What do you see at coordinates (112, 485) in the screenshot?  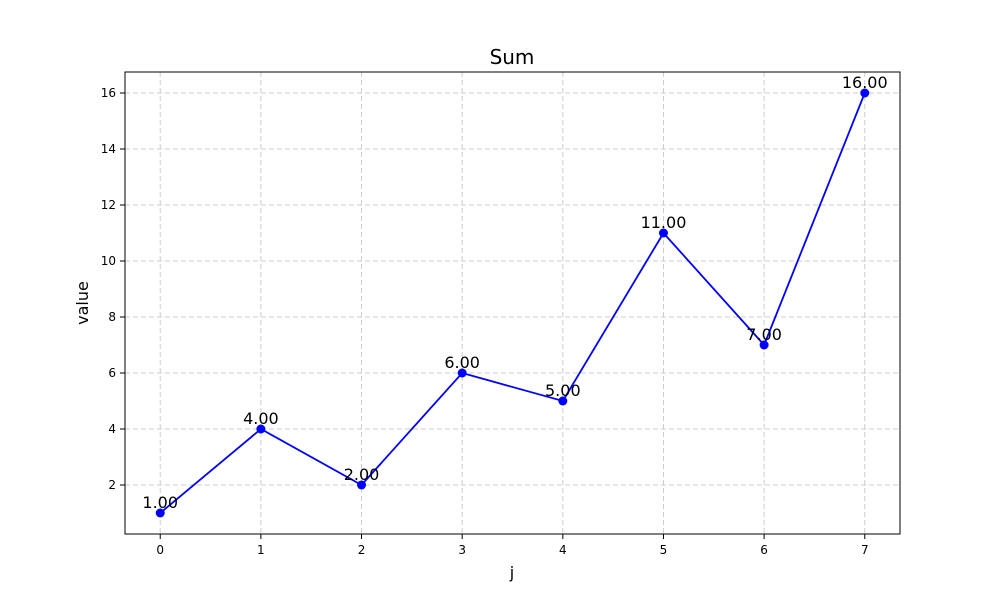 I see `y-tick-label: 2` at bounding box center [112, 485].